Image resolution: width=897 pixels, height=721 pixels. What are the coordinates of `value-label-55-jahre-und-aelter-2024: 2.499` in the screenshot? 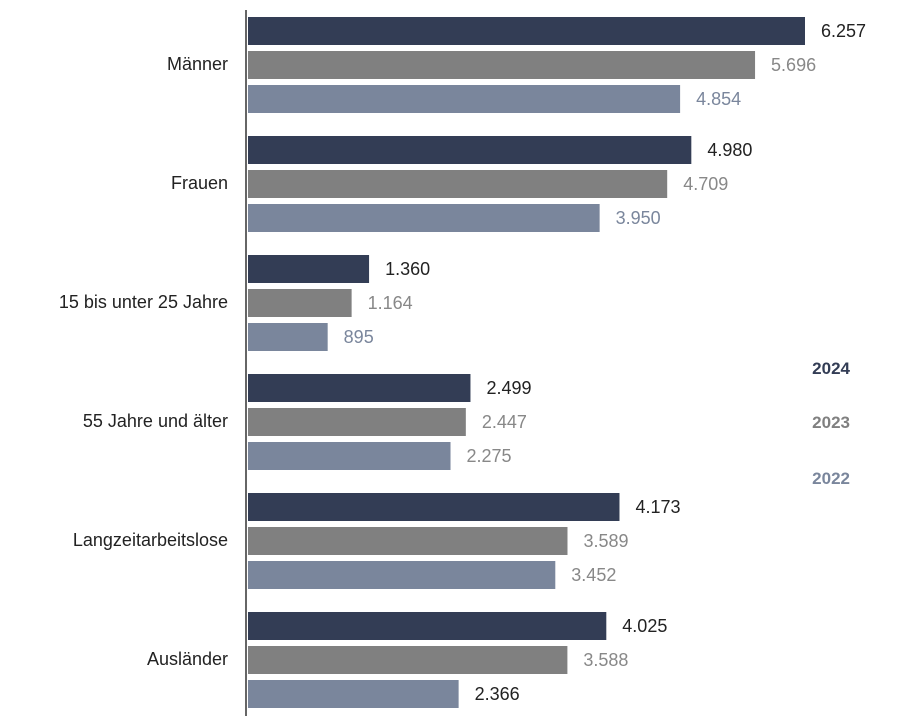 It's located at (508, 388).